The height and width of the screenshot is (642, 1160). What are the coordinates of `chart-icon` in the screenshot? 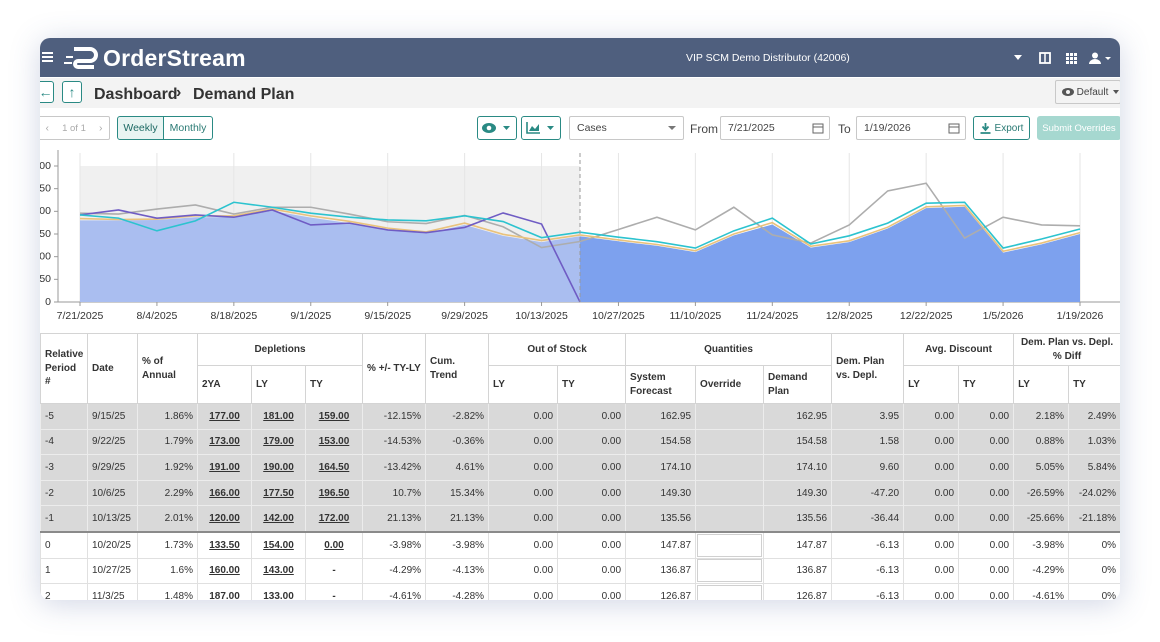 It's located at (540, 128).